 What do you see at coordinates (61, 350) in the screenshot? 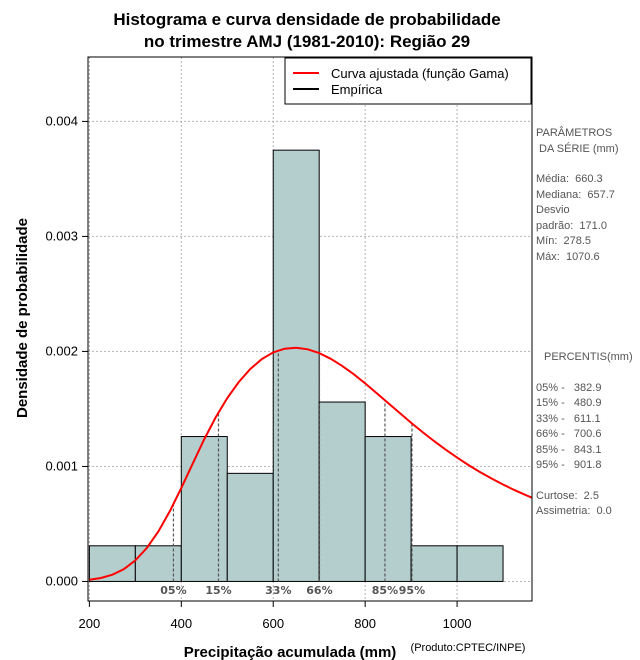
I see `y-tick-label: 0.002` at bounding box center [61, 350].